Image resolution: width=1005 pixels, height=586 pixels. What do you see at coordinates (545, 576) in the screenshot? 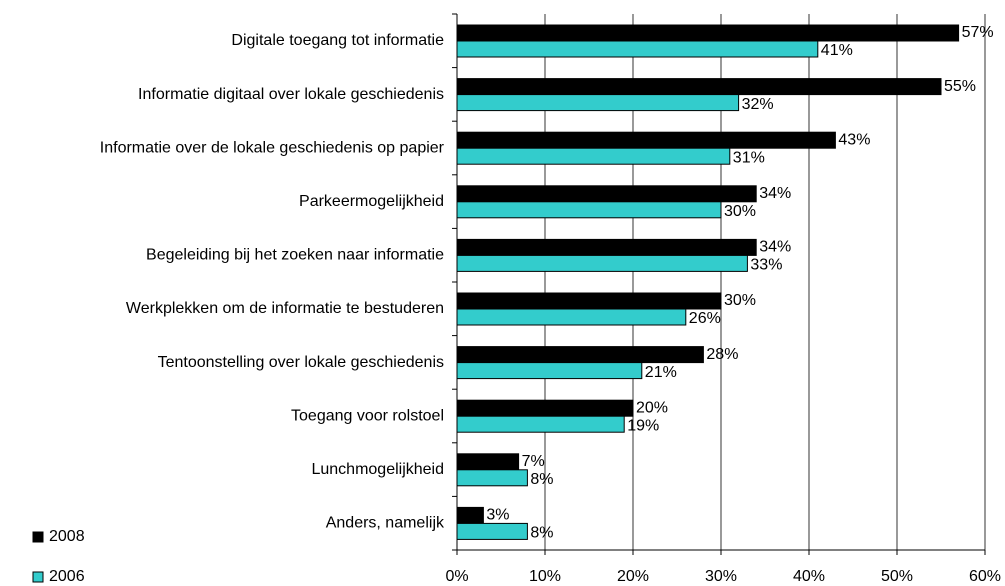
I see `x-tick-label: 10%` at bounding box center [545, 576].